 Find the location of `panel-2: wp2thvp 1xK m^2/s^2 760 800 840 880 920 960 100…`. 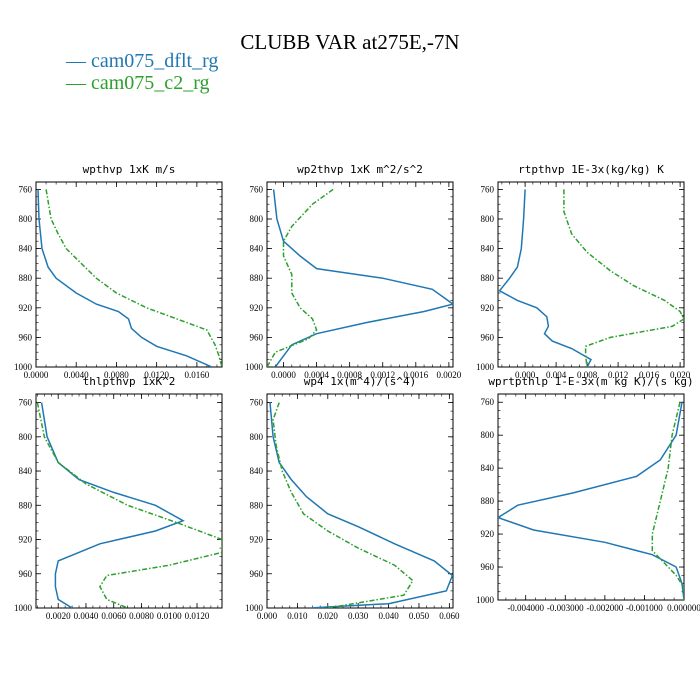

panel-2: wp2thvp 1xK m^2/s^2 760 800 840 880 920 960 100… is located at coordinates (353, 271).